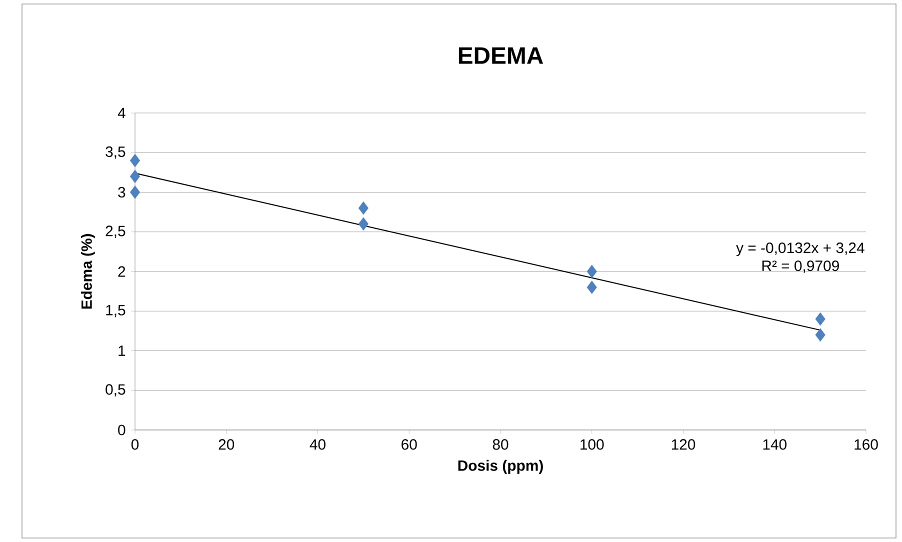  I want to click on x-tick-label: 20, so click(226, 444).